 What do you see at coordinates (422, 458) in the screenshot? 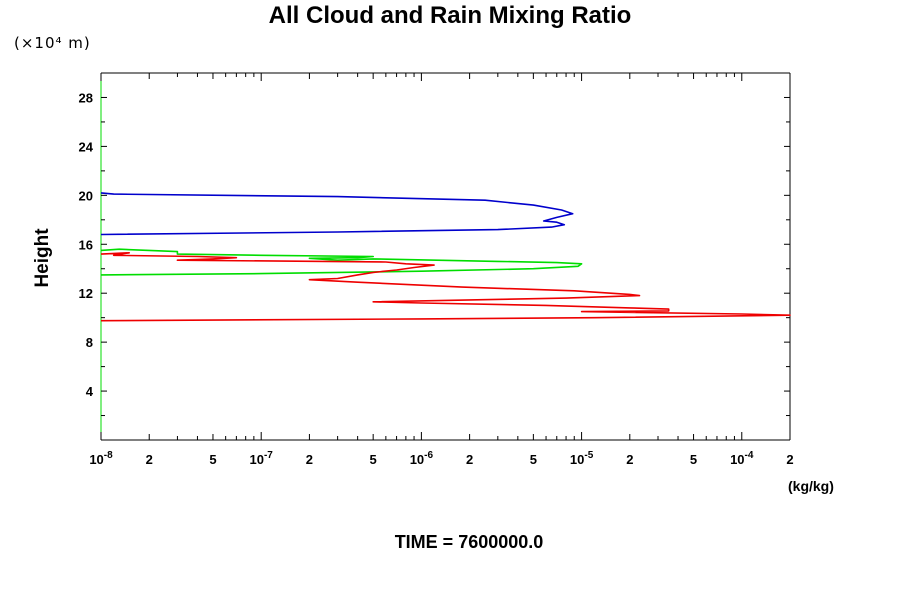
I see `x-tick-label: 10⁻⁶` at bounding box center [422, 458].